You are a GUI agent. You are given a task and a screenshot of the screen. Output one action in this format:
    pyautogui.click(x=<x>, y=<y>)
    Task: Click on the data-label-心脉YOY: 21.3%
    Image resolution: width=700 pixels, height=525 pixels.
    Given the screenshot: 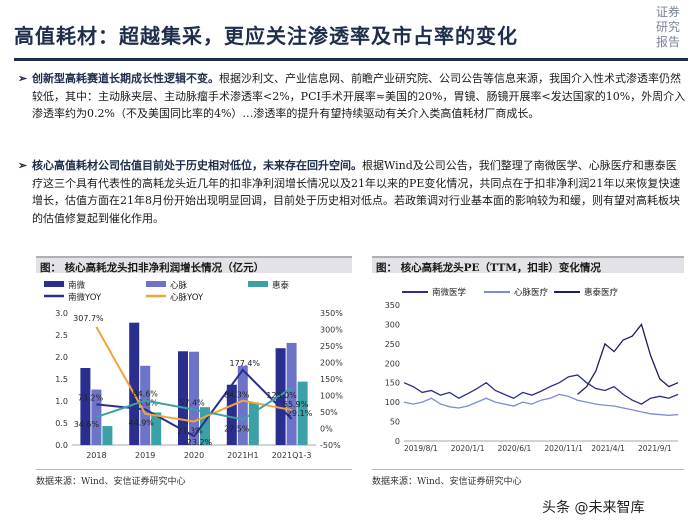 What is the action you would take?
    pyautogui.click(x=190, y=430)
    